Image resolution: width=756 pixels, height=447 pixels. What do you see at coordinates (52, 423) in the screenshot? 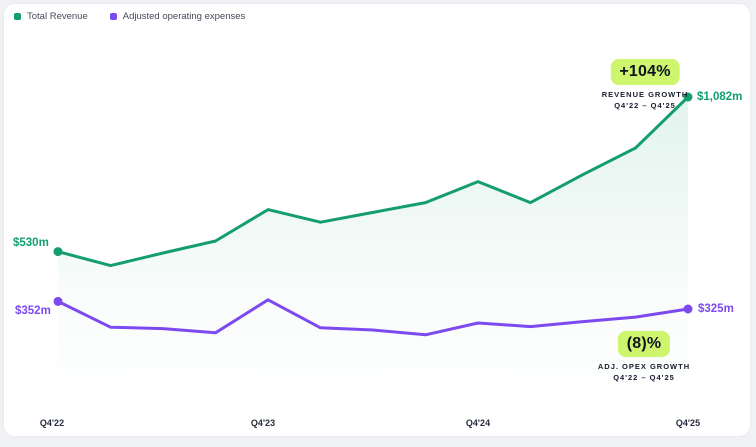
I see `x-tick-q4-22: Q4'22` at bounding box center [52, 423].